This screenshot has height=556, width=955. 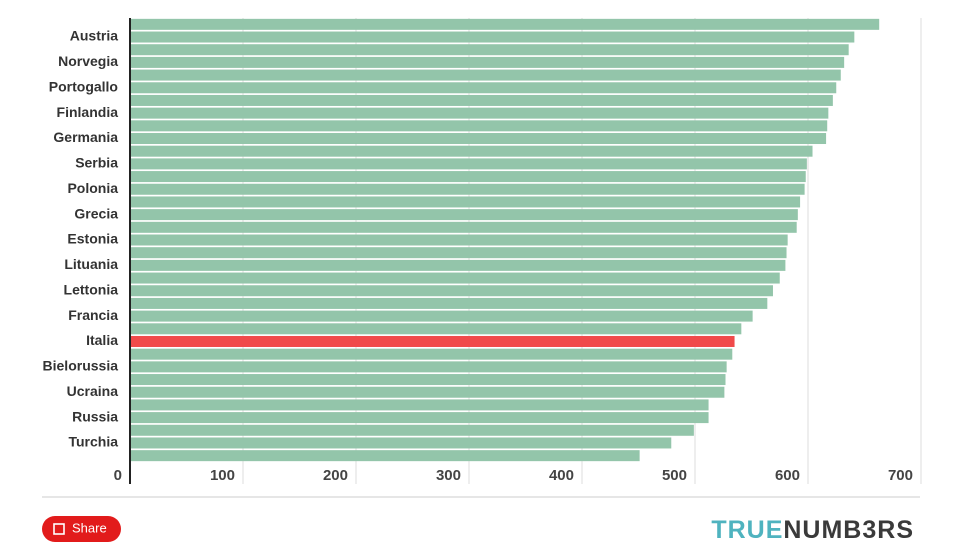 I want to click on y-tick-label: Portogallo, so click(x=83, y=86).